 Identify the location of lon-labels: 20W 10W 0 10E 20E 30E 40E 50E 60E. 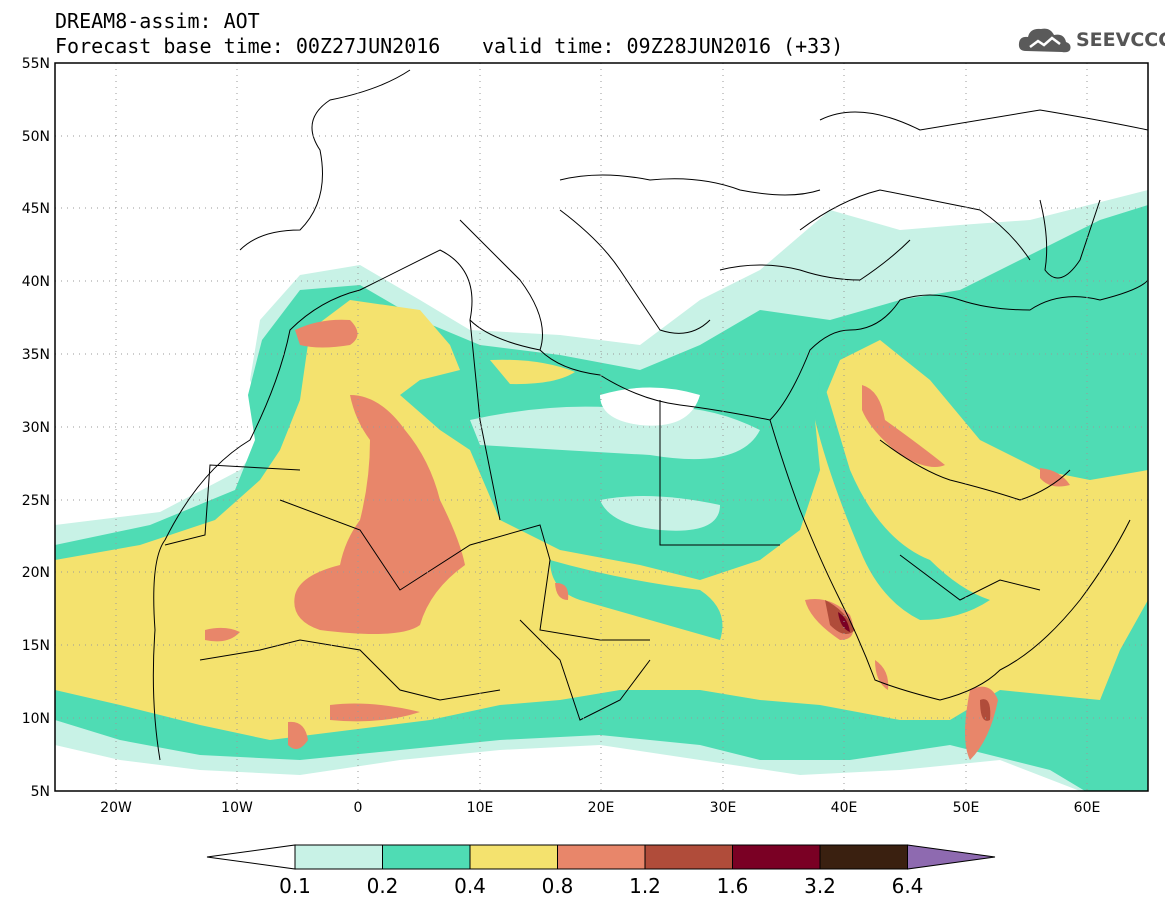
(600, 808).